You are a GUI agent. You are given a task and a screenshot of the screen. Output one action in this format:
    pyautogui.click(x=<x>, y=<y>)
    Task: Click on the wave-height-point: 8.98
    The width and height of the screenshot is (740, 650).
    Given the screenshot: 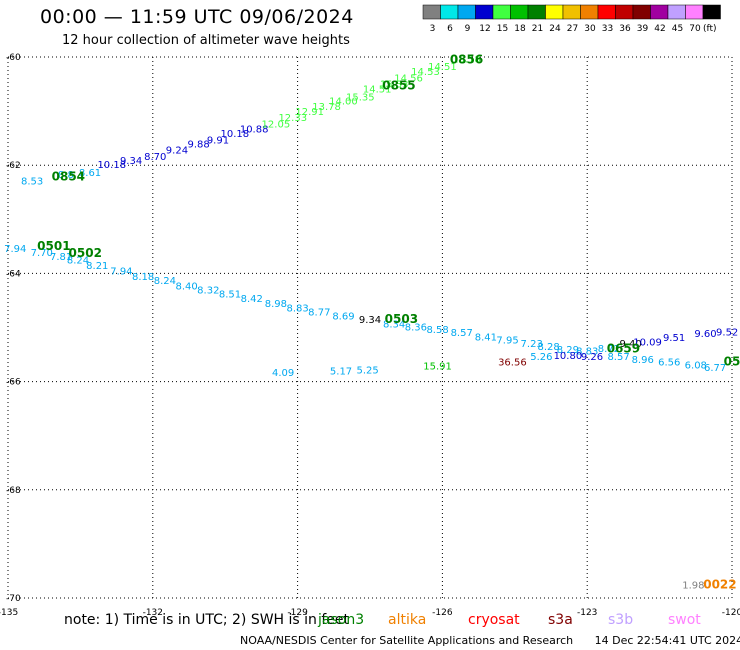 What is the action you would take?
    pyautogui.click(x=276, y=304)
    